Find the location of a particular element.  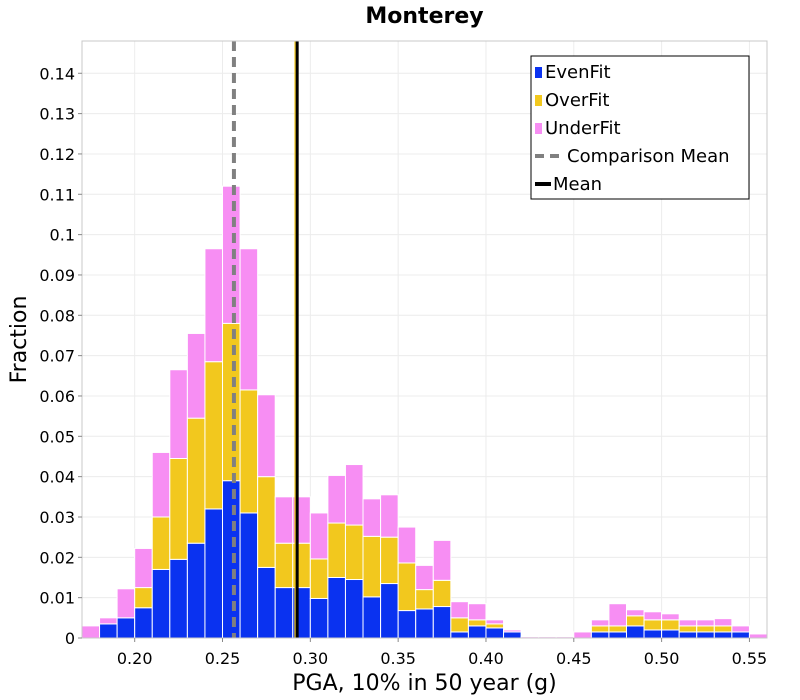

x-axis-label: PGA, 10% in 50 year (g) is located at coordinates (424, 683).